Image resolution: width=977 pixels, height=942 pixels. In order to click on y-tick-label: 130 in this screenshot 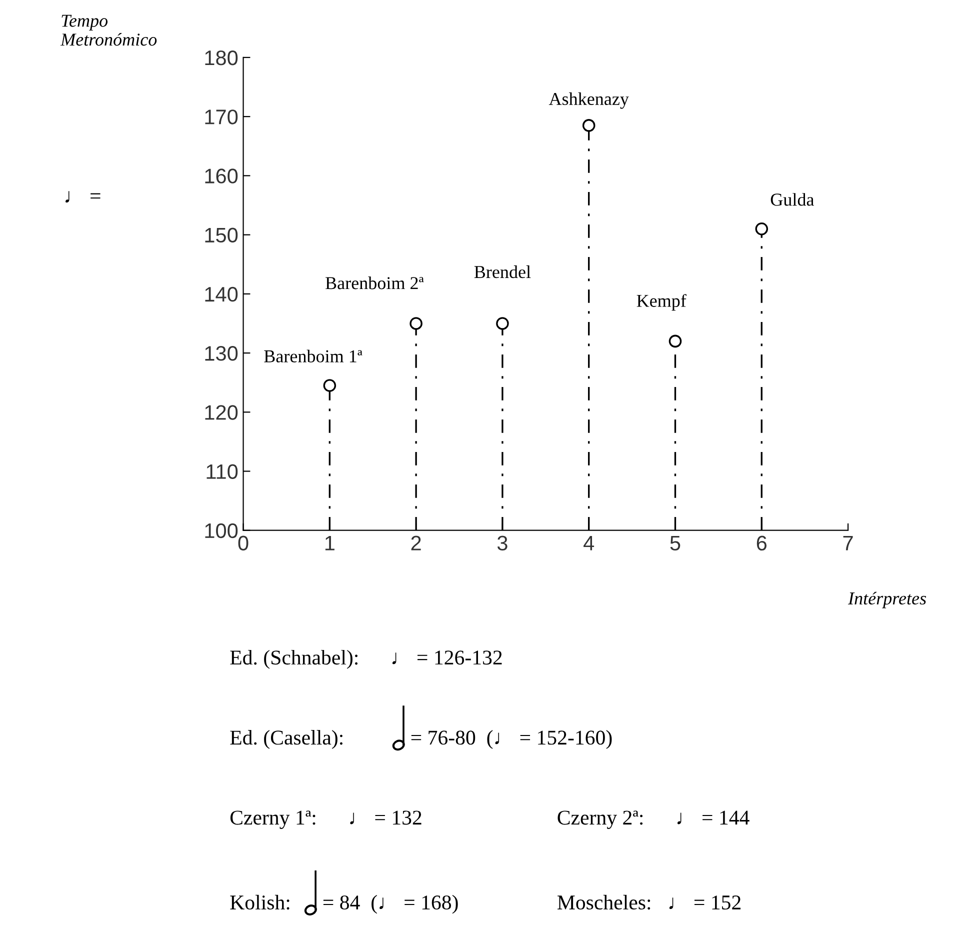, I will do `click(221, 353)`.